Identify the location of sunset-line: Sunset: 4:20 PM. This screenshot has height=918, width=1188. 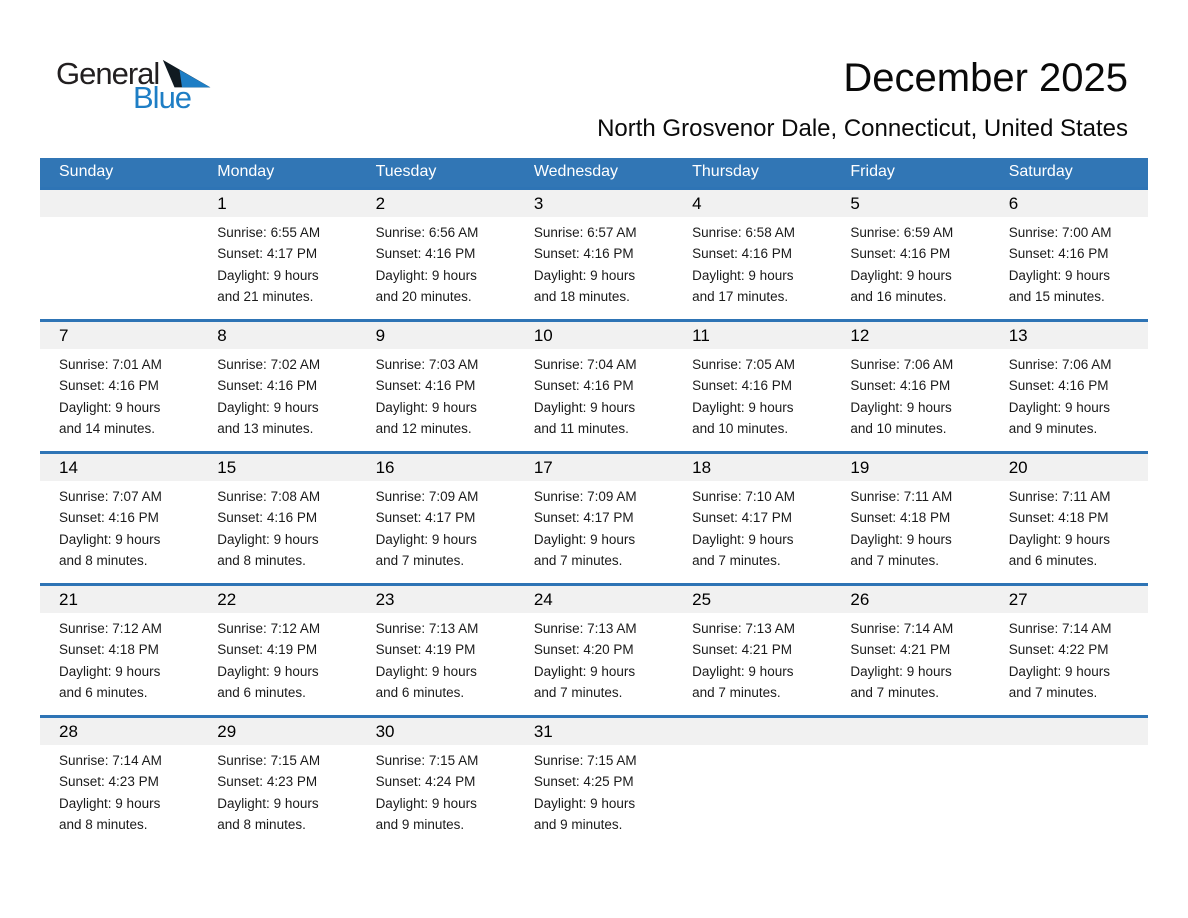
(600, 650).